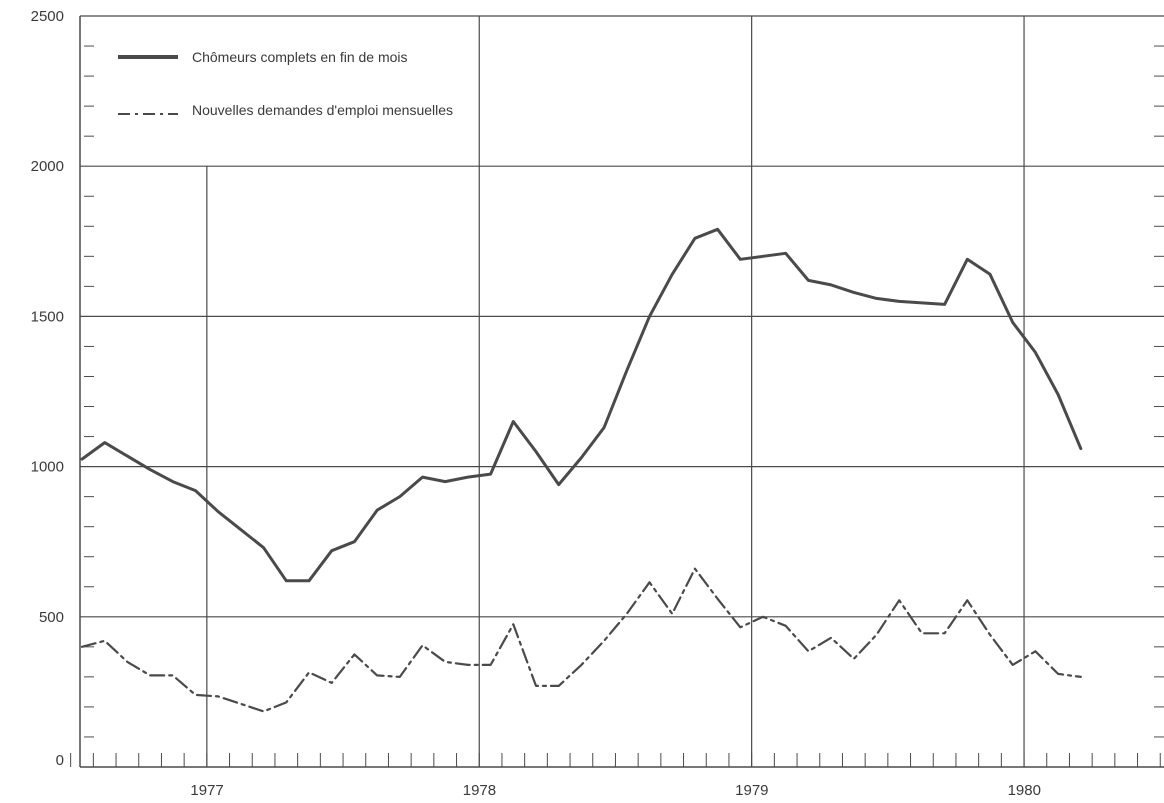 The height and width of the screenshot is (803, 1164). Describe the element at coordinates (47, 166) in the screenshot. I see `y-tick-label-2000: 2000` at that location.